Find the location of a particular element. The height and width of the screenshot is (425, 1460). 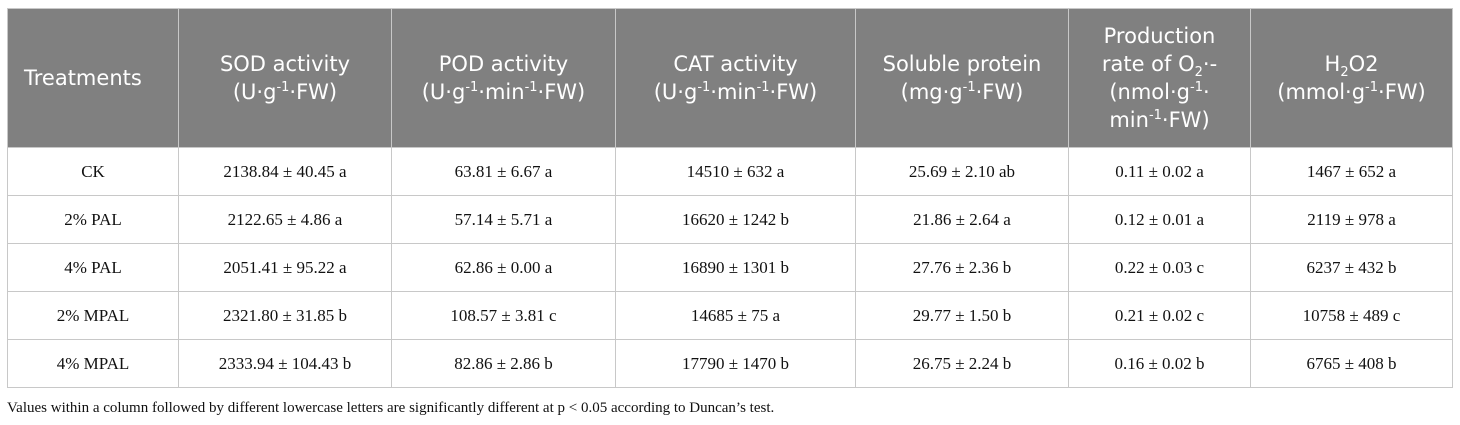

column-header-line: SOD activity is located at coordinates (285, 64).